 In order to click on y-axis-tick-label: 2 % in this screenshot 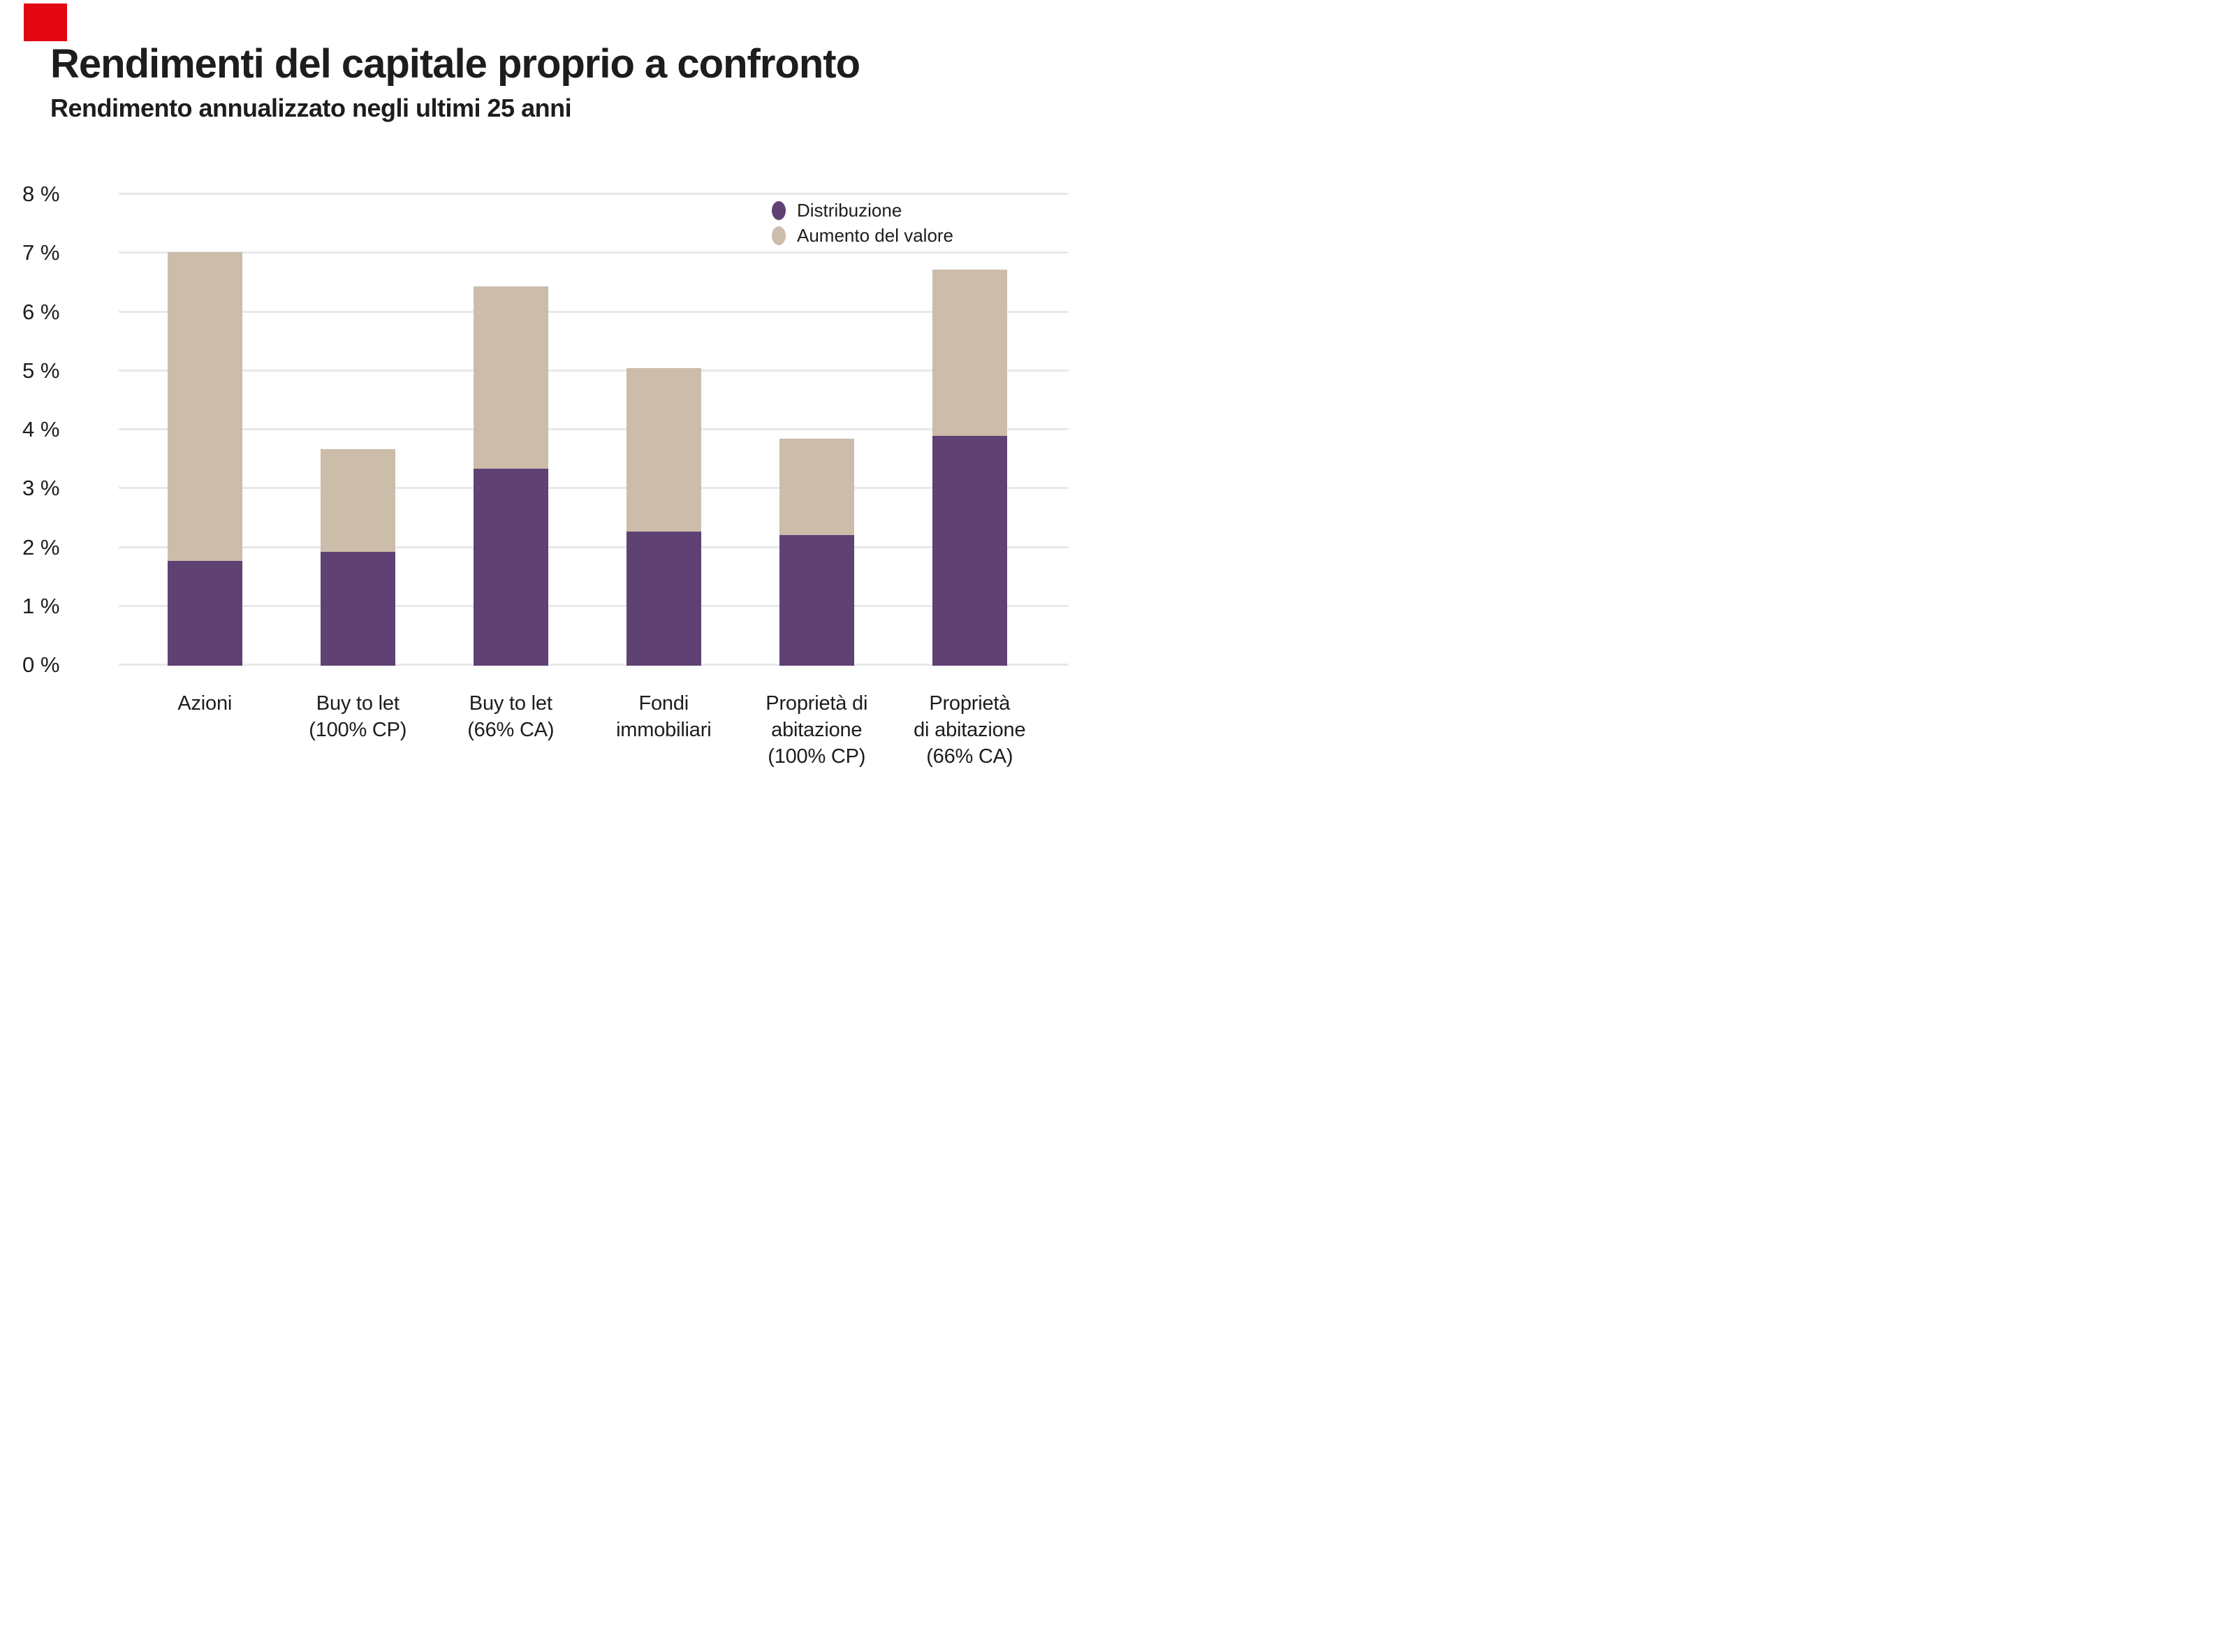, I will do `click(41, 547)`.